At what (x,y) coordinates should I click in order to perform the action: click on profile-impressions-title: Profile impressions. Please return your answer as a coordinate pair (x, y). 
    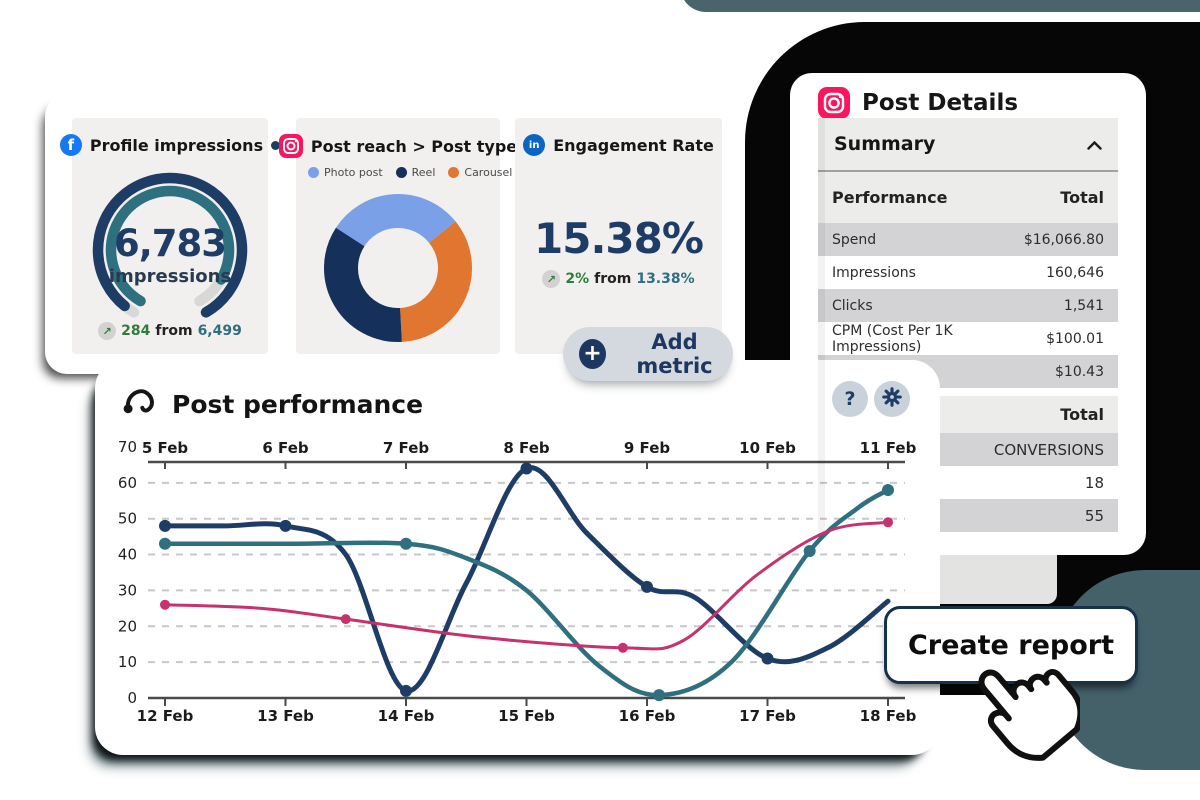
    Looking at the image, I should click on (176, 145).